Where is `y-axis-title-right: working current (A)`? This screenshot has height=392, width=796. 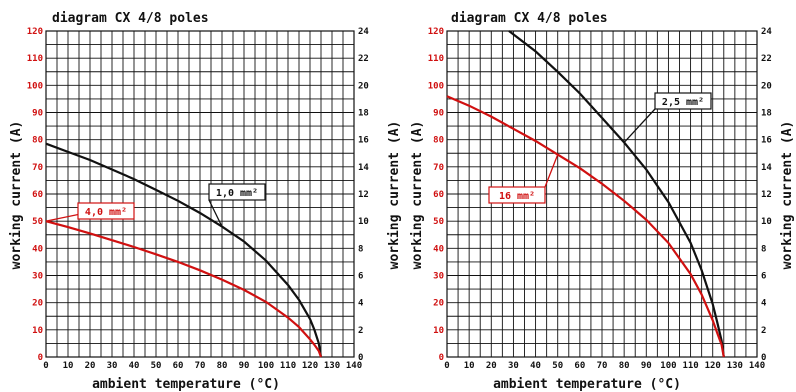 y-axis-title-right: working current (A) is located at coordinates (787, 195).